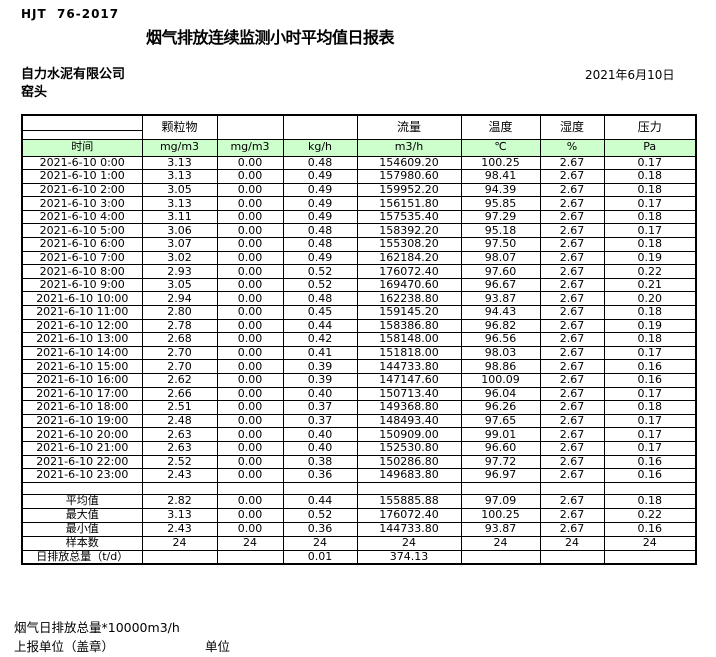 The image size is (716, 657). Describe the element at coordinates (179, 339) in the screenshot. I see `cell: 2.68` at that location.